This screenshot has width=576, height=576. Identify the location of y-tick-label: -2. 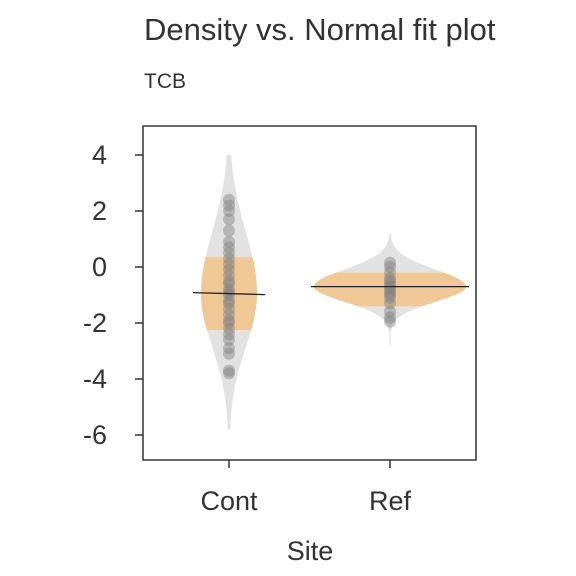
(95, 323).